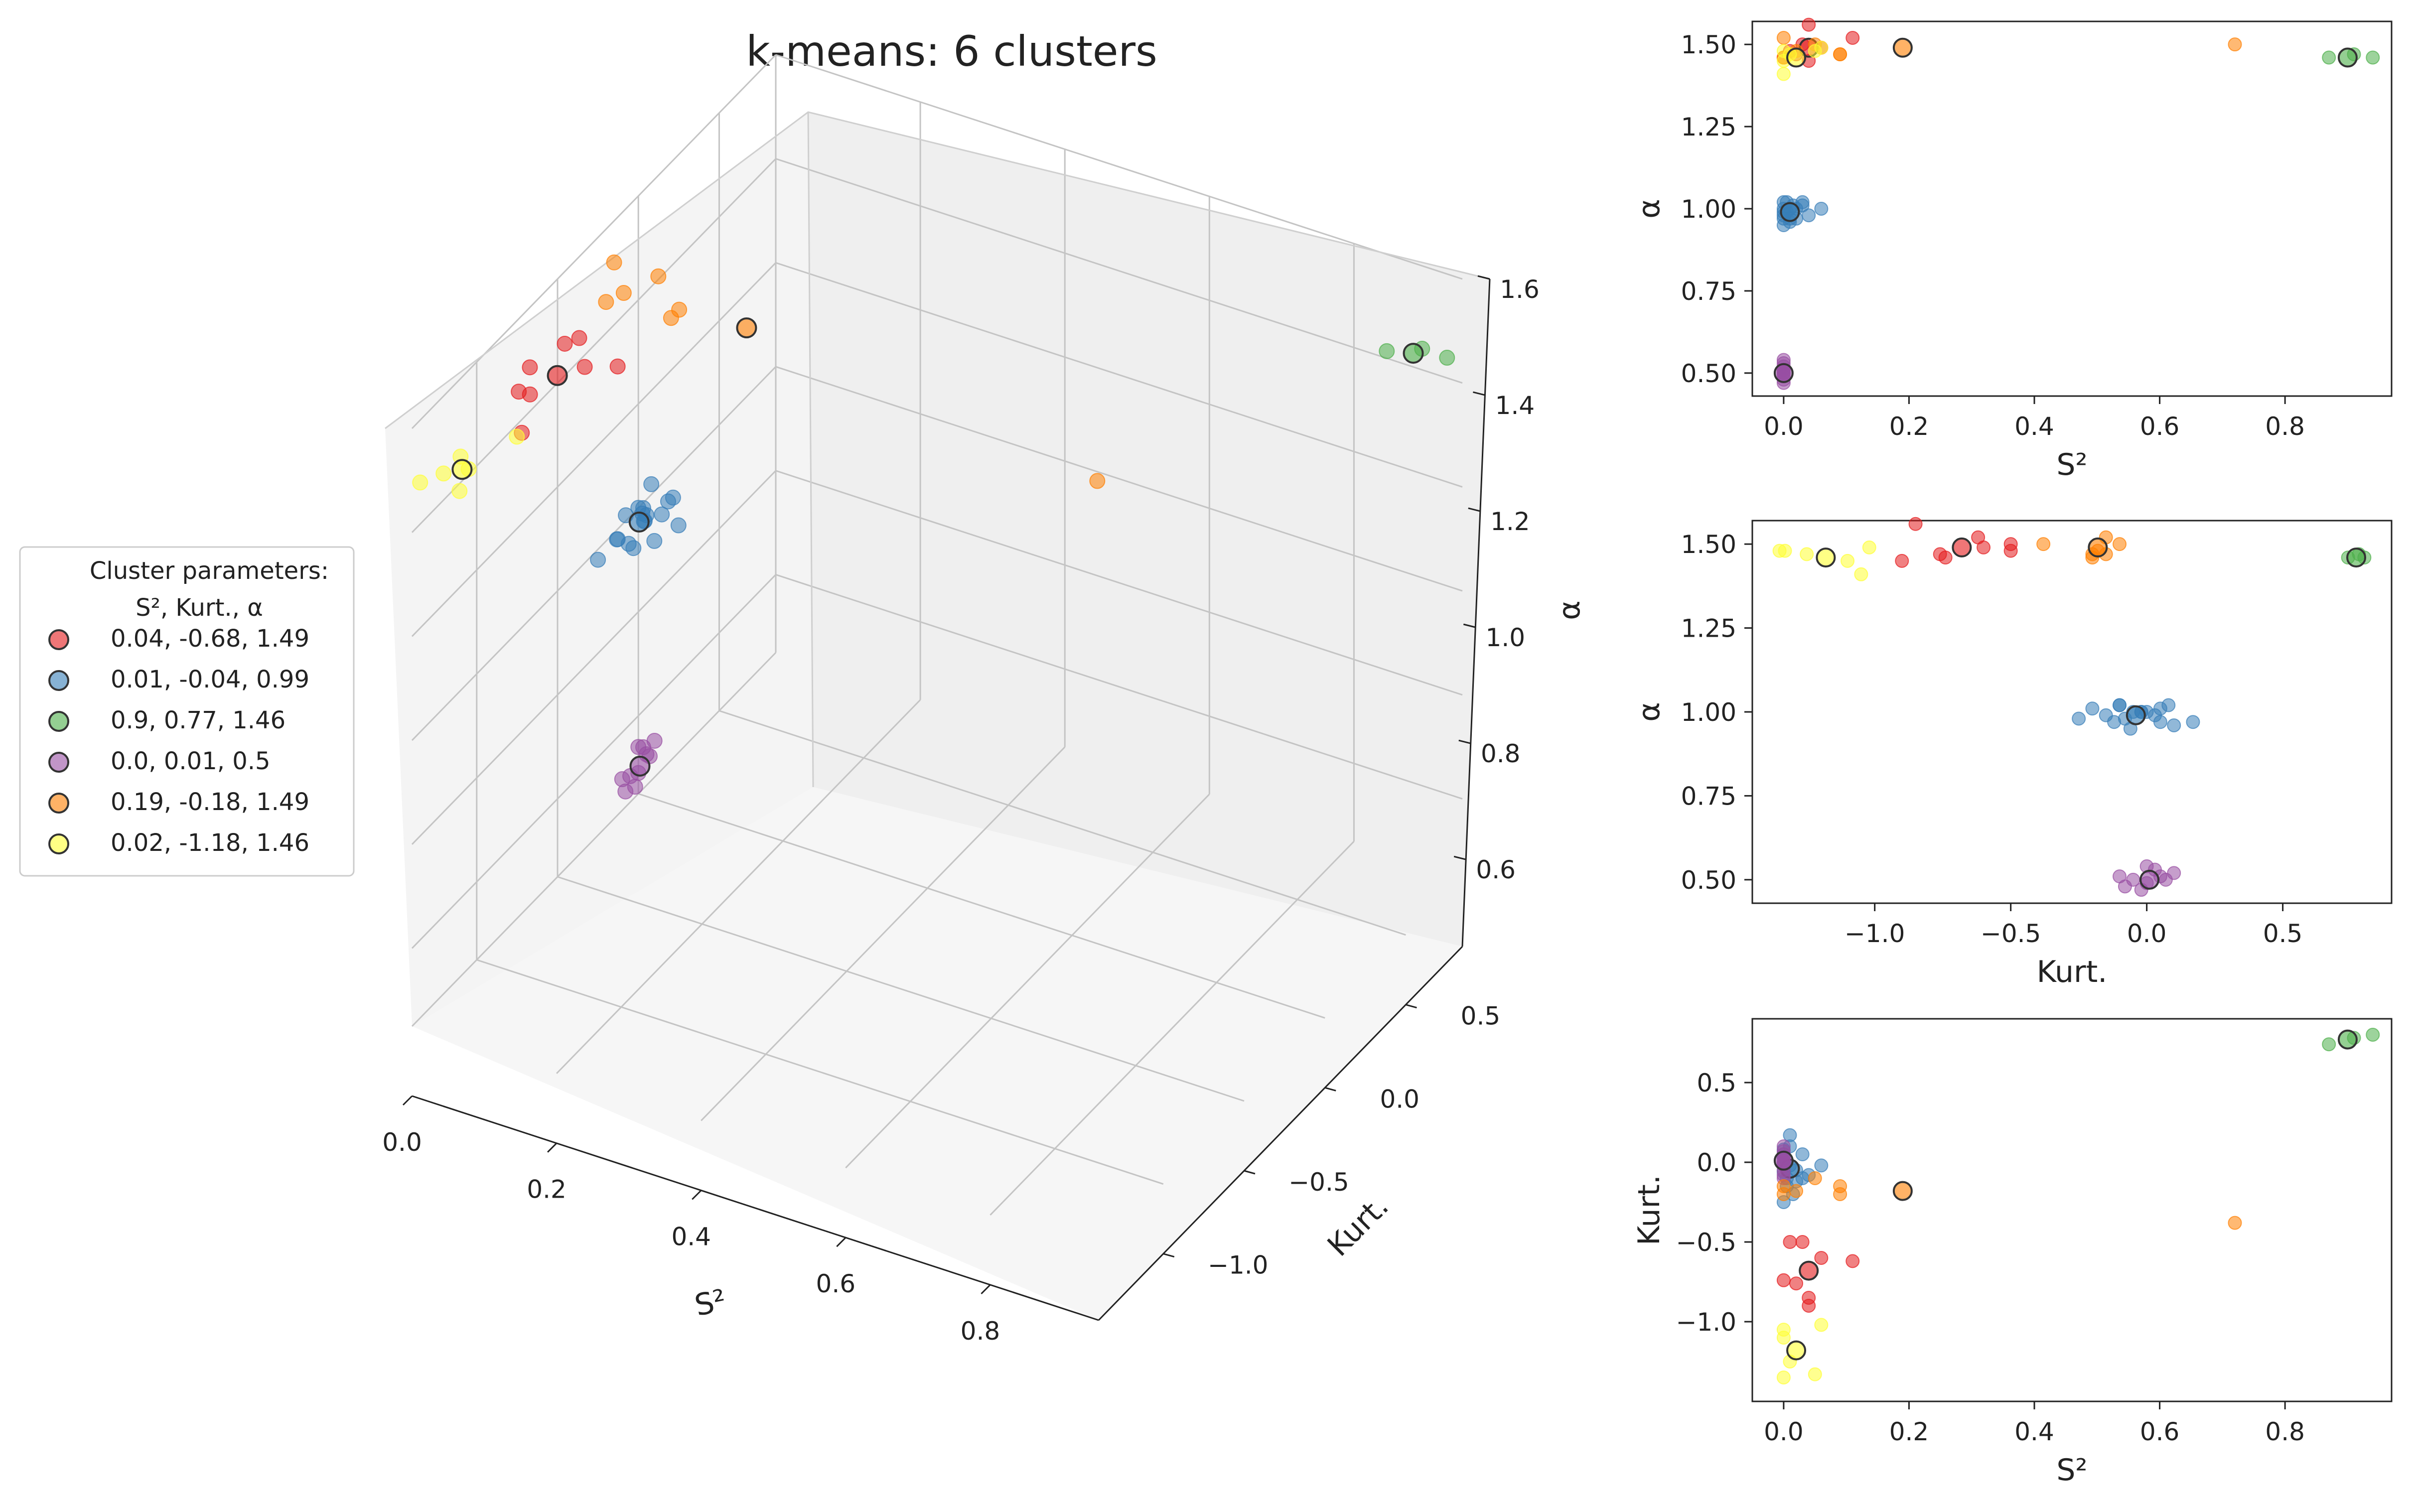  I want to click on y-tick-label: 1.00, so click(1708, 712).